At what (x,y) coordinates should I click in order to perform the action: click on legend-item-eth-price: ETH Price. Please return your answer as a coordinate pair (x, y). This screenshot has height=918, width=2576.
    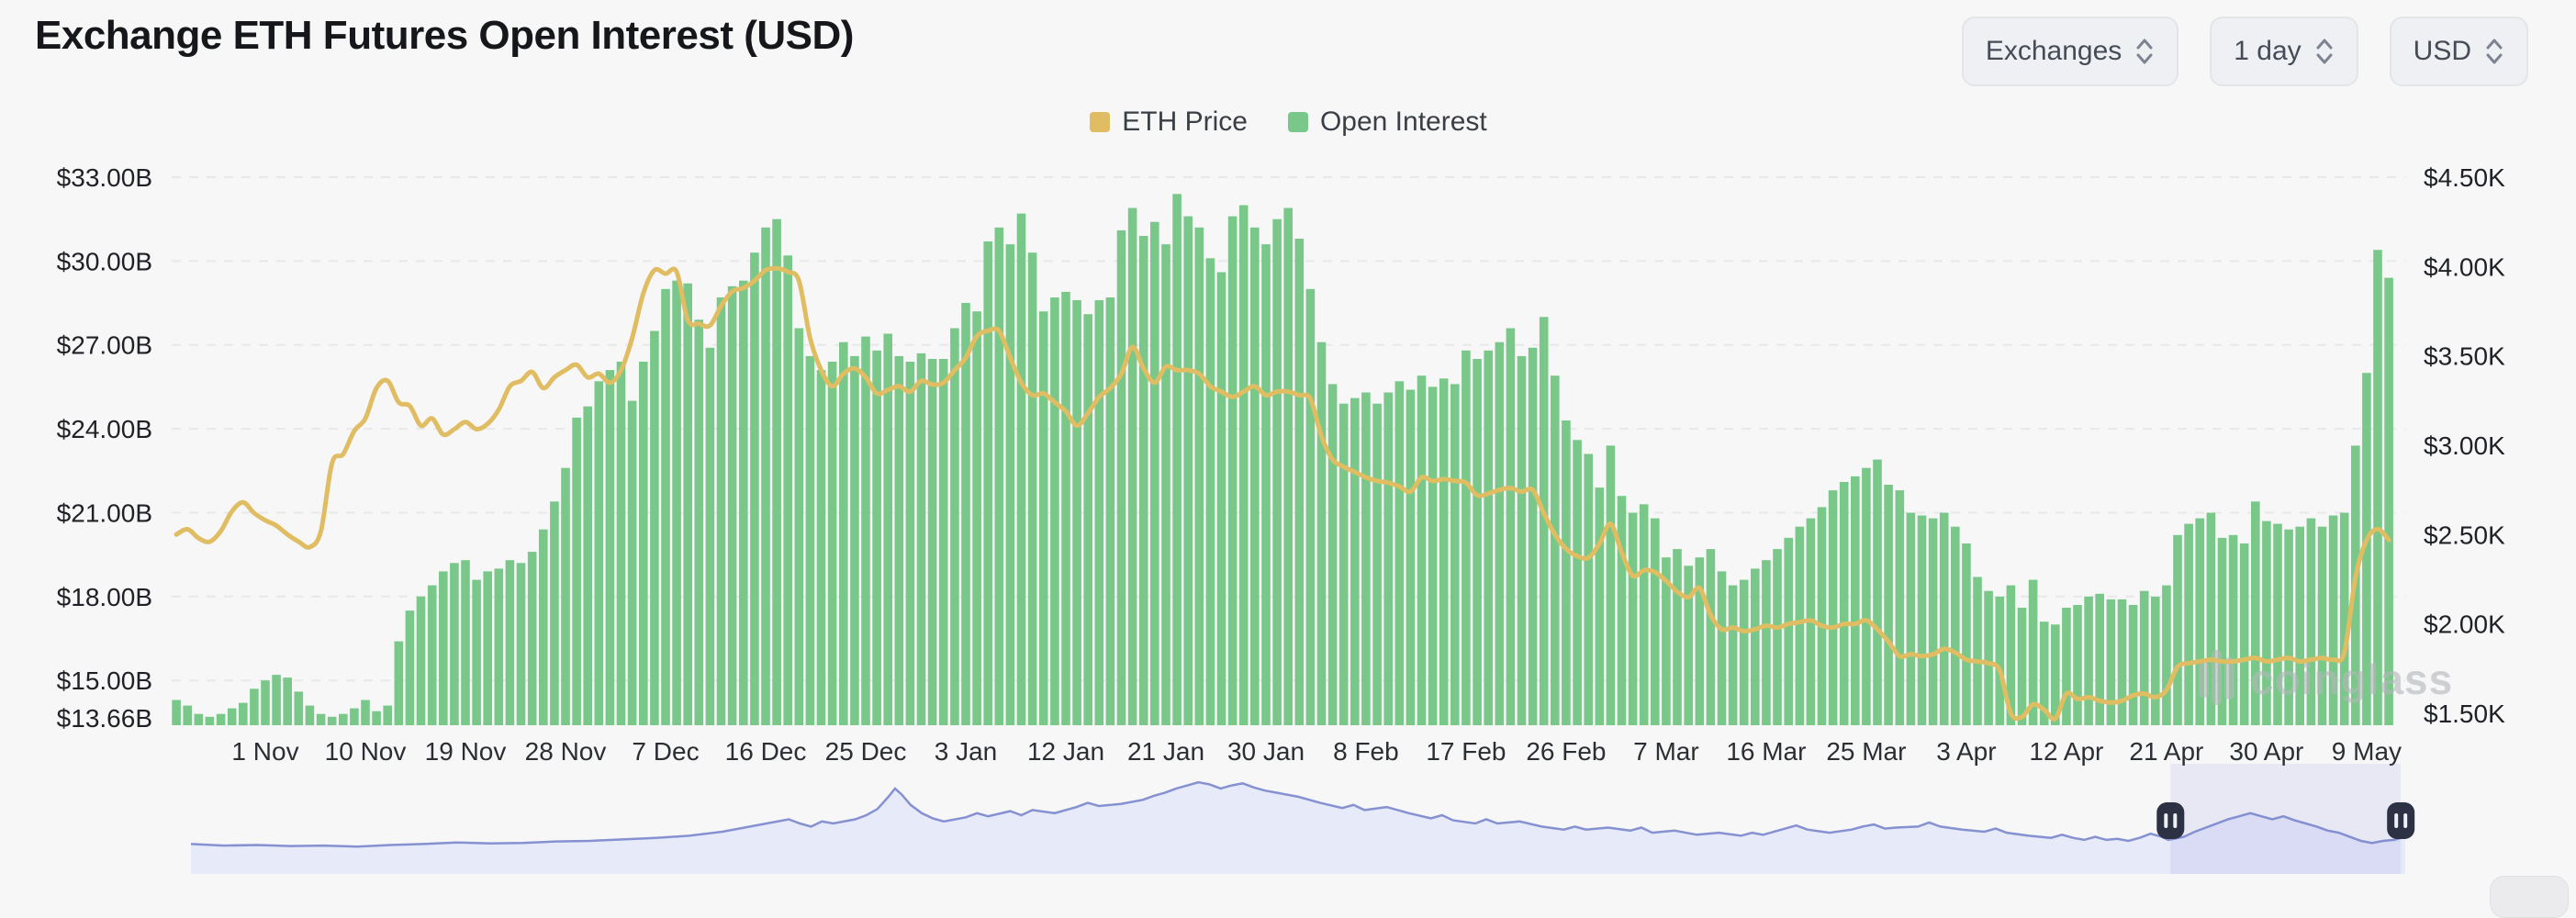
    Looking at the image, I should click on (1169, 122).